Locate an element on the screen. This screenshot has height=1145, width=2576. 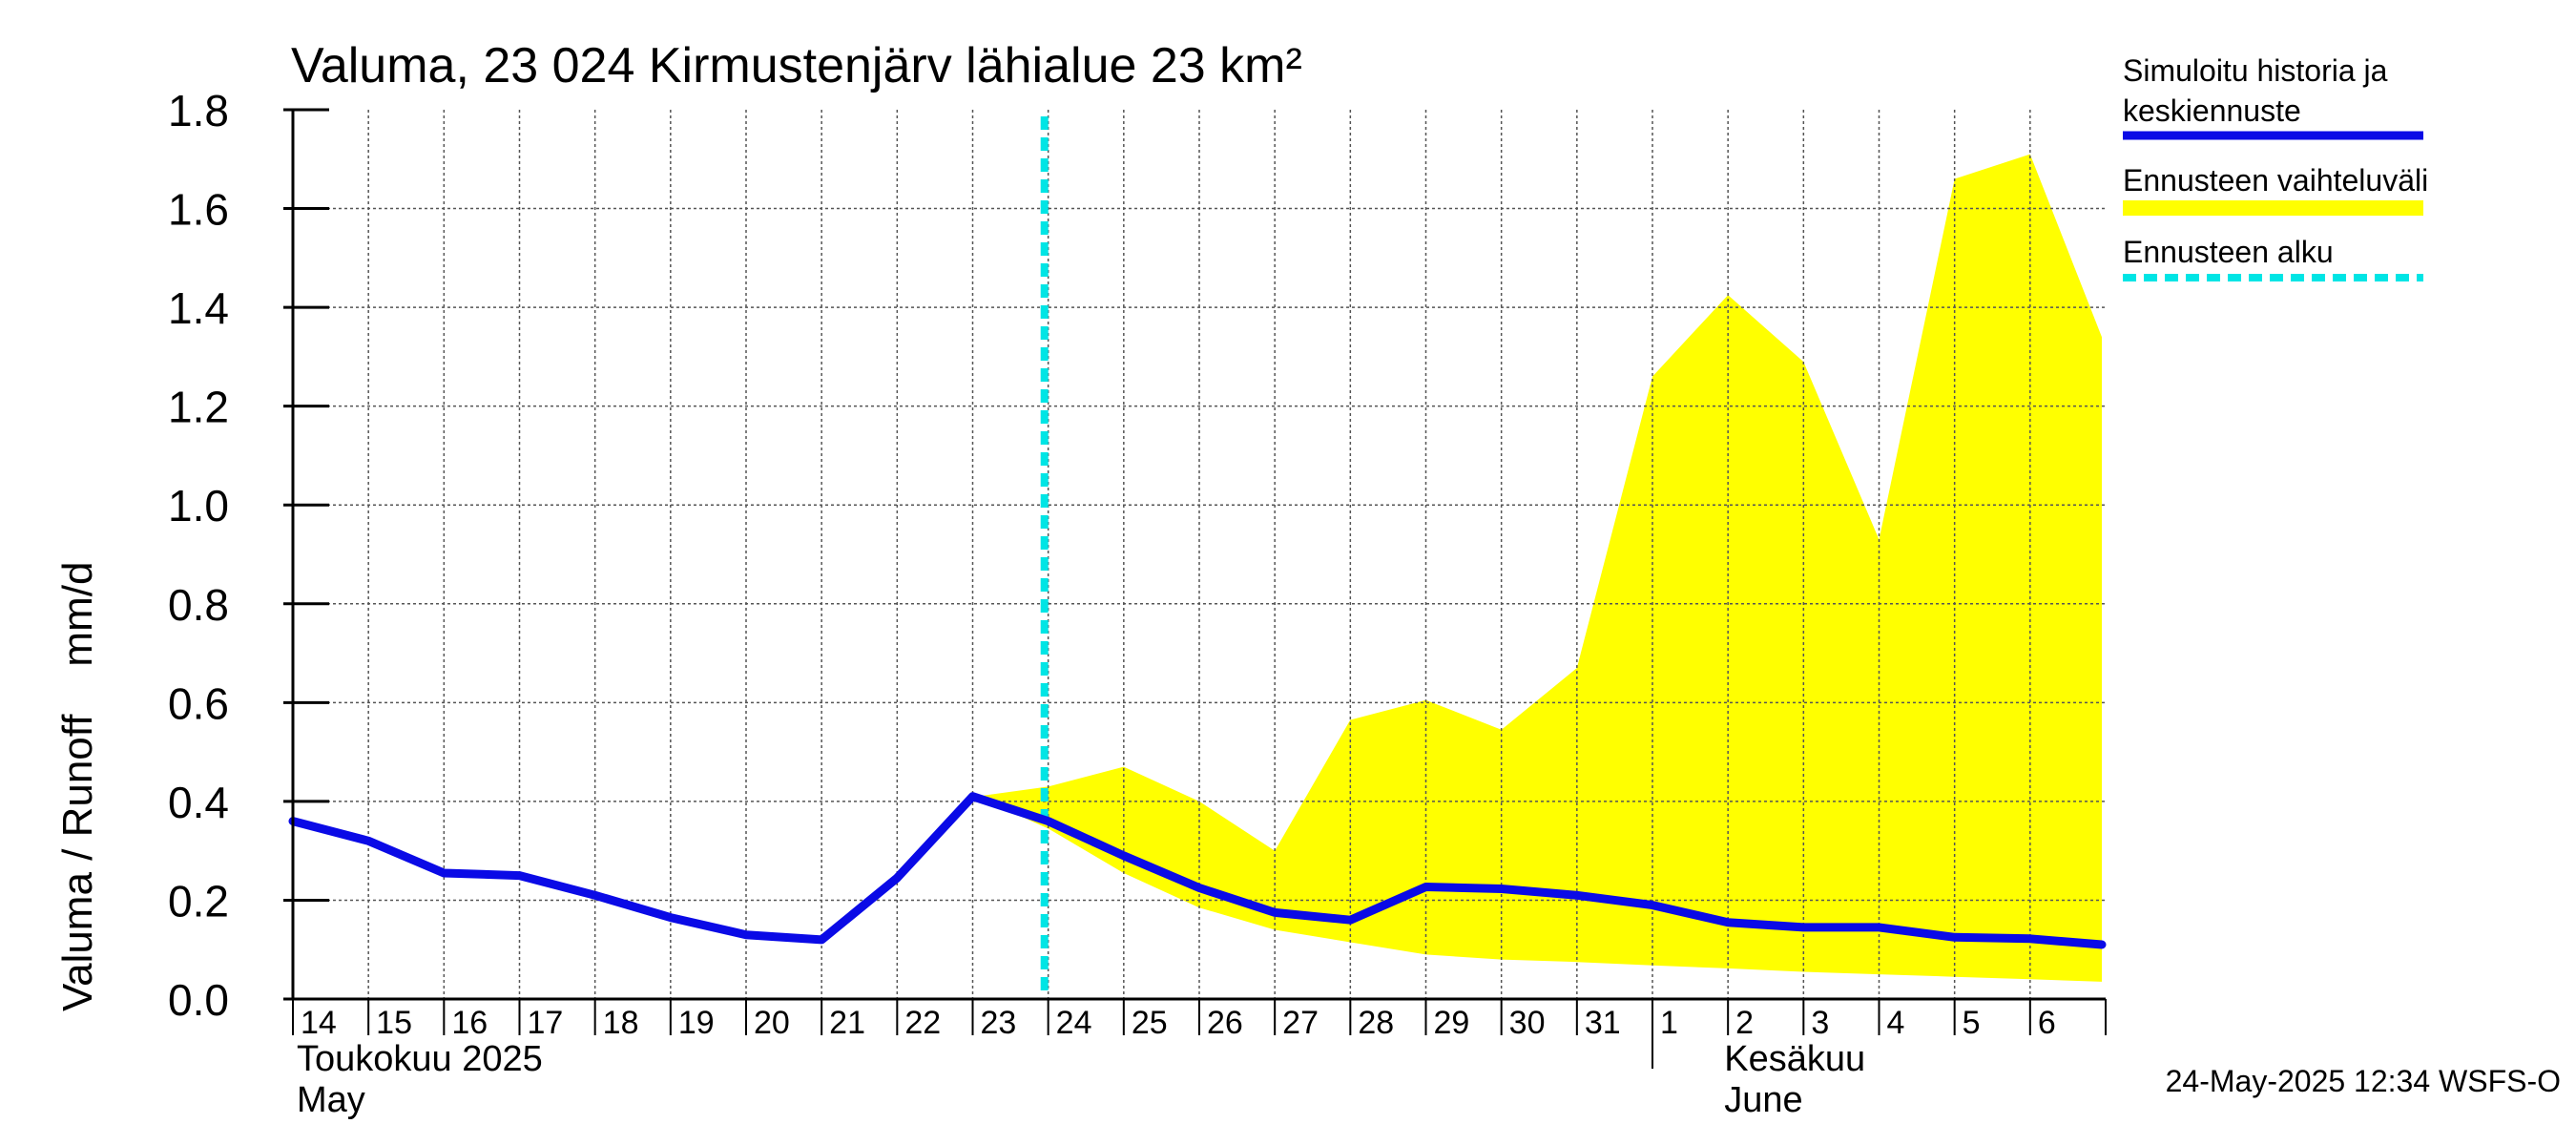
x-tick-label: 24 is located at coordinates (1074, 1023).